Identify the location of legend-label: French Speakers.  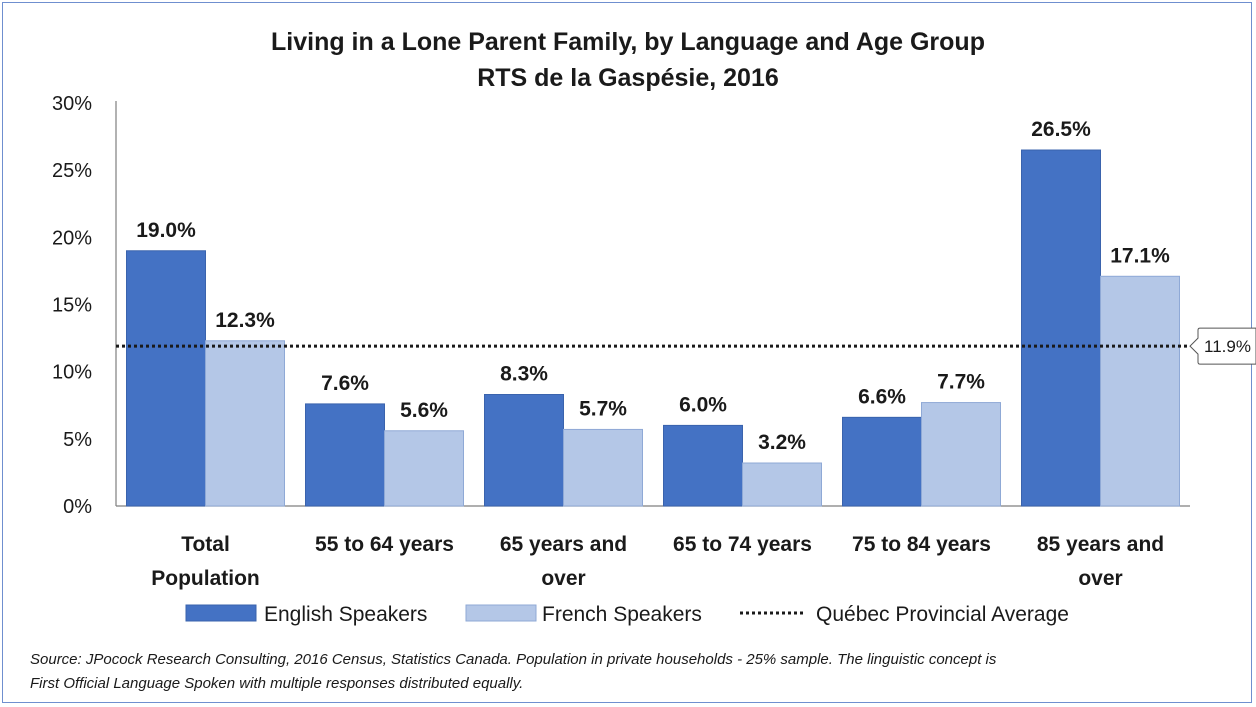
(622, 614).